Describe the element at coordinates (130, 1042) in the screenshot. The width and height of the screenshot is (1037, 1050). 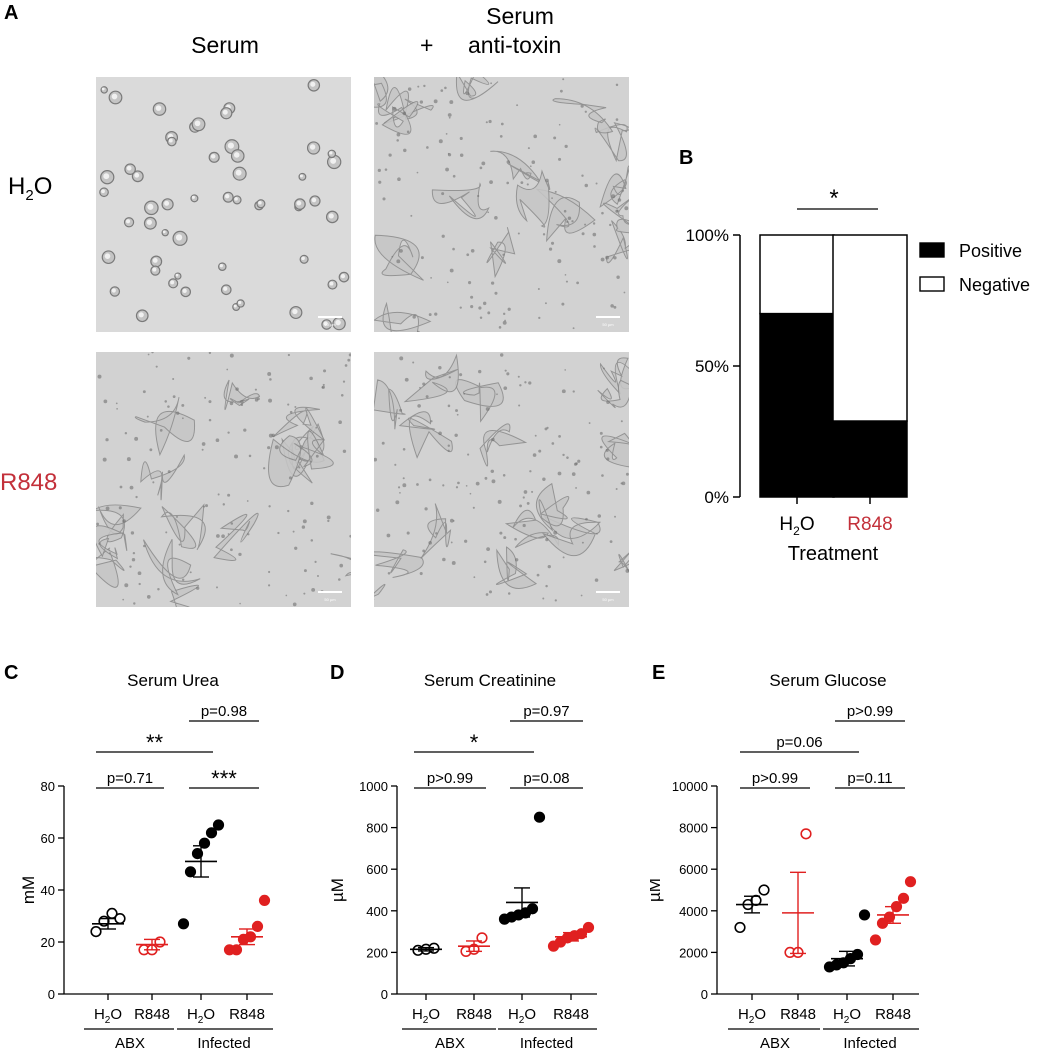
I see `group-label: ABX` at that location.